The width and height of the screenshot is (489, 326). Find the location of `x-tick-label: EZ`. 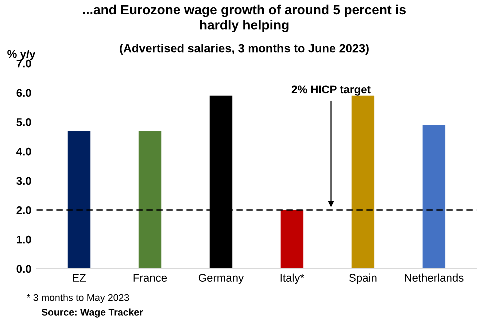

x-tick-label: EZ is located at coordinates (79, 278).